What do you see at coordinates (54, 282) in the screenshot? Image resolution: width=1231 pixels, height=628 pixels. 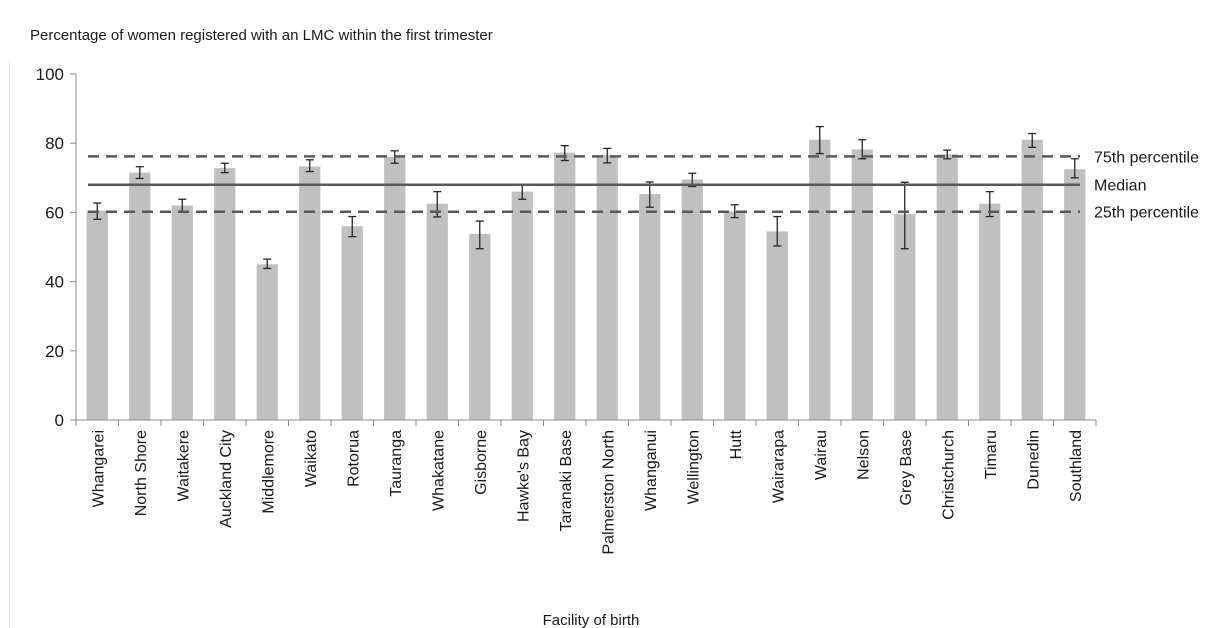 I see `y-tick-label: 40` at bounding box center [54, 282].